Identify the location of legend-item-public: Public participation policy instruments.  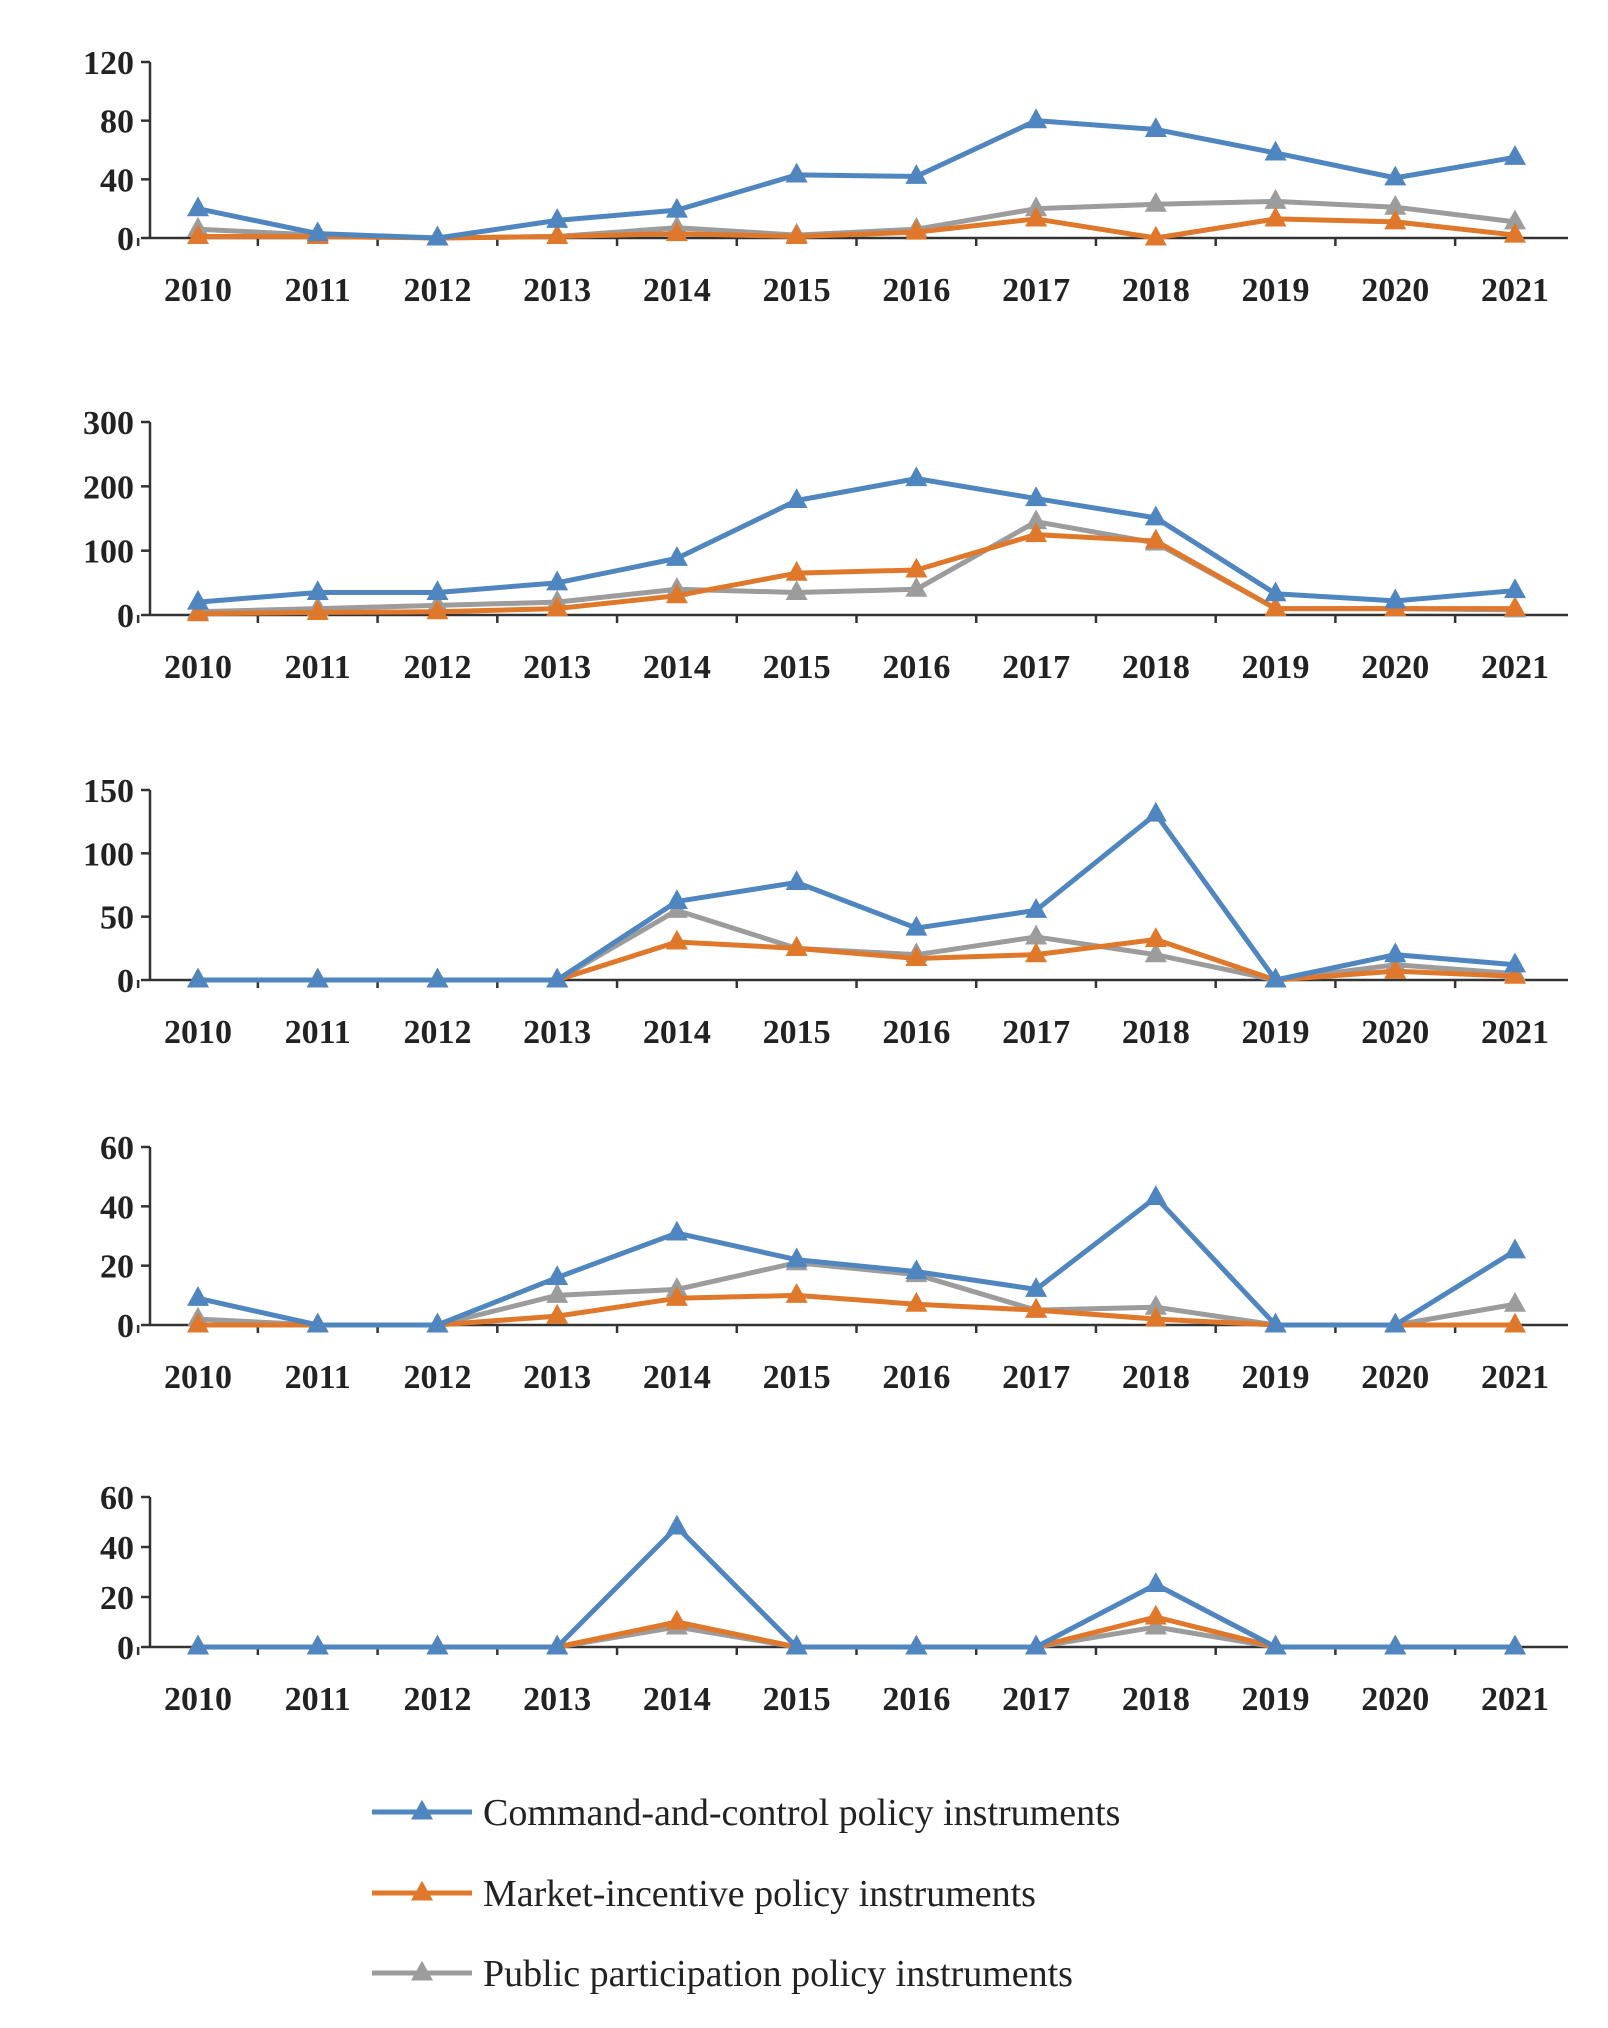
(722, 1974).